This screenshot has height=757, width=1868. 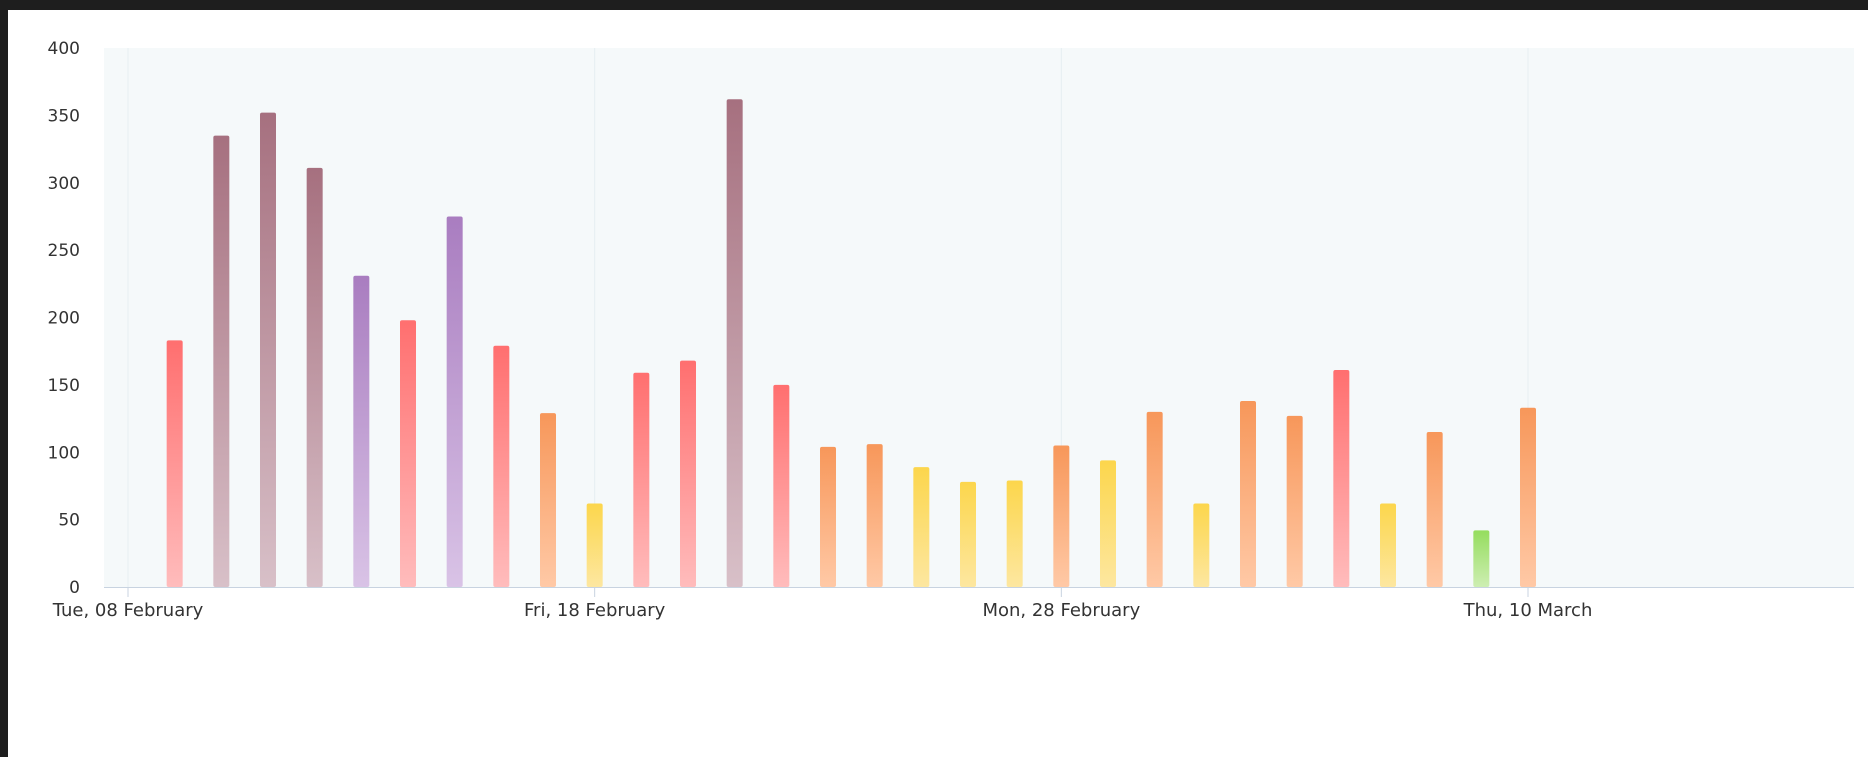 I want to click on y-tick-label: 150, so click(x=64, y=386).